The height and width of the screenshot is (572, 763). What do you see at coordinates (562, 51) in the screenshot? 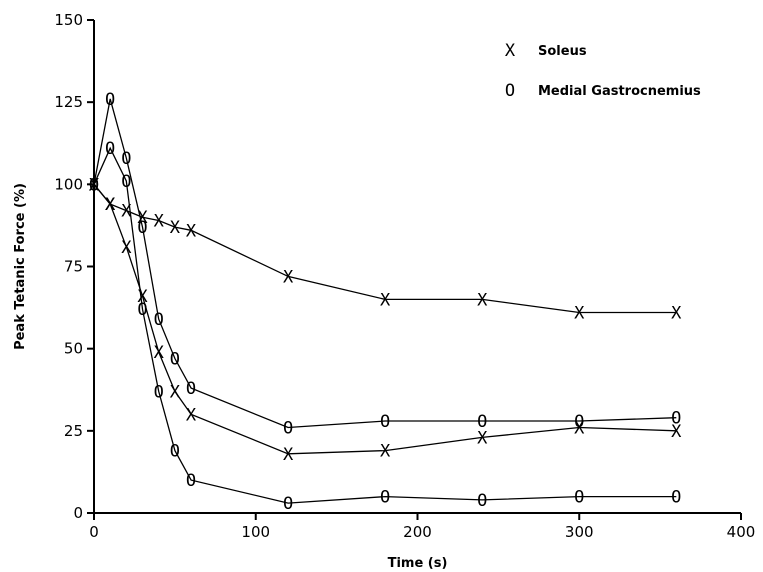
I see `legend-label: Soleus` at bounding box center [562, 51].